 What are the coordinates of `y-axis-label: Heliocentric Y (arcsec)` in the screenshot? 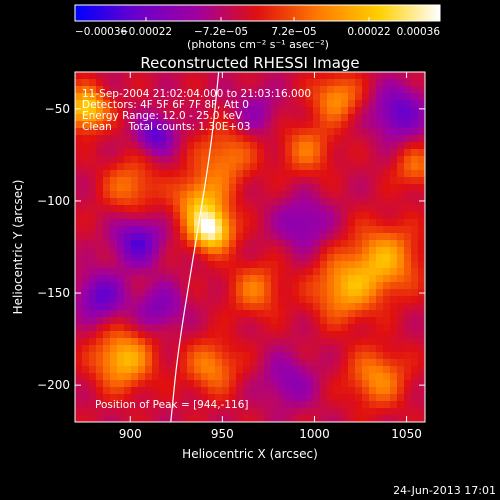 It's located at (18, 247).